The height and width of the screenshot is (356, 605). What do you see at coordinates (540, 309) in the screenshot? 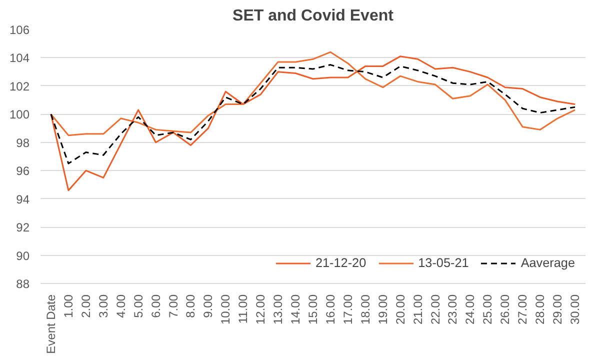
I see `x-tick-label: 28.00` at bounding box center [540, 309].